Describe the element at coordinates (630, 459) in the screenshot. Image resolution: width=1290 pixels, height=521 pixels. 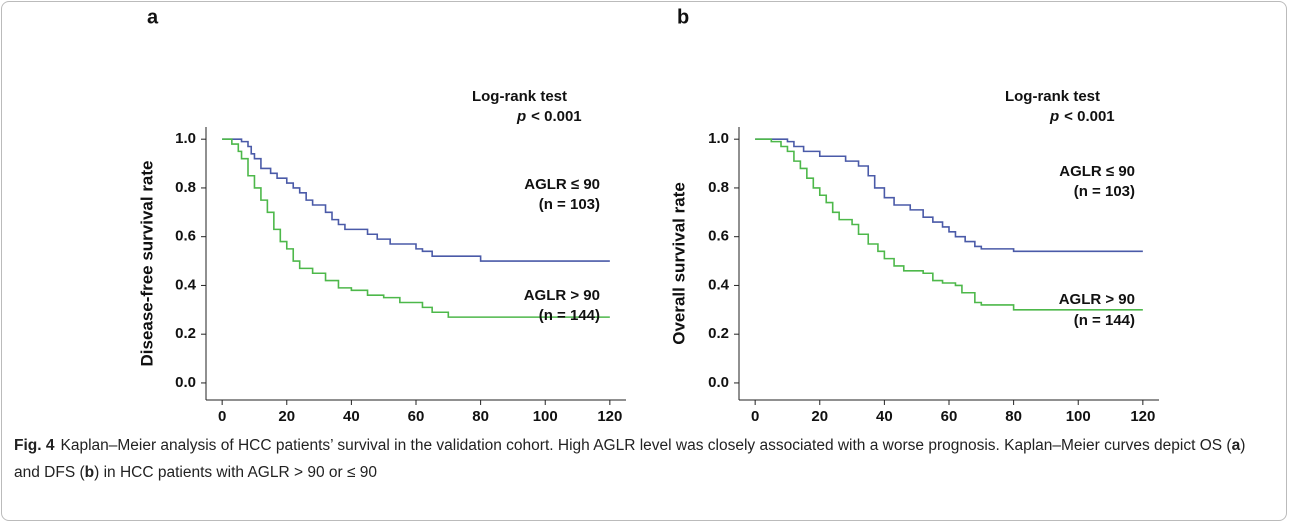
I see `caption-text: ) and DFS (` at that location.